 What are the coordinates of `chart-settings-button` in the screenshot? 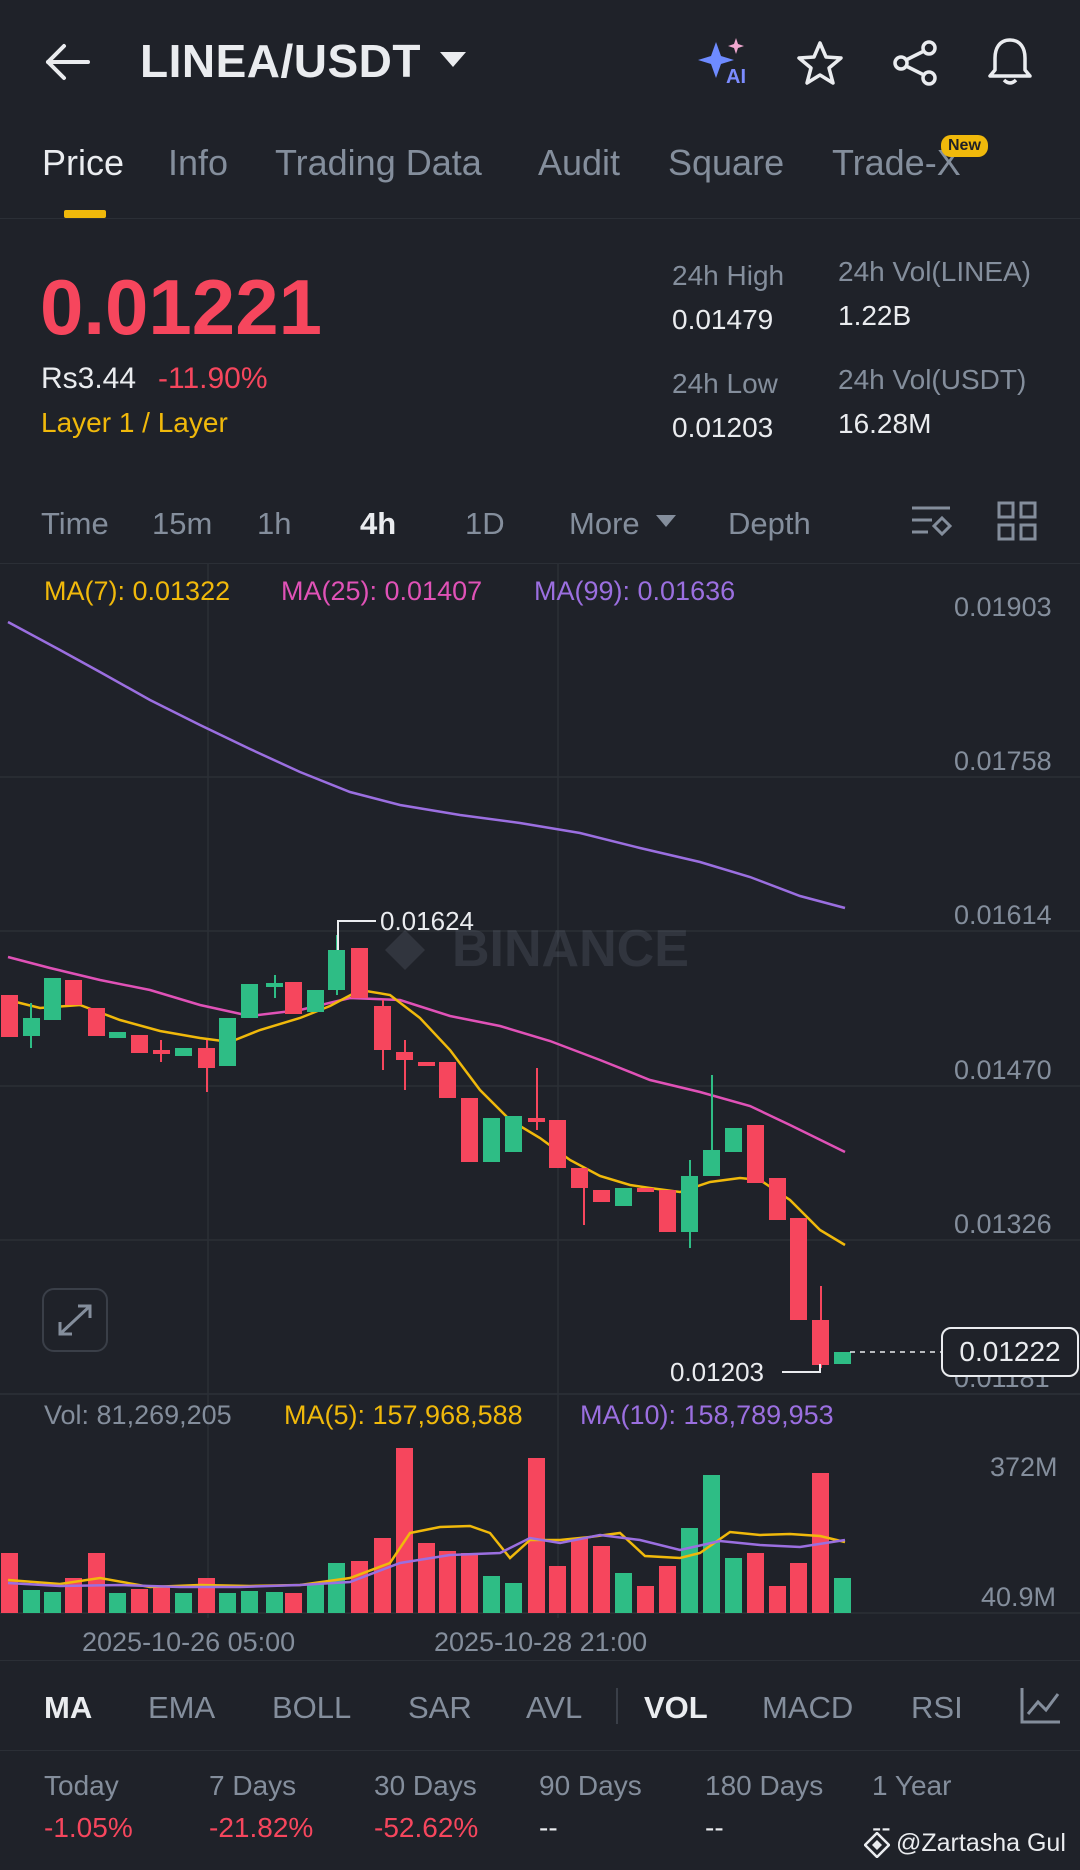 It's located at (932, 522).